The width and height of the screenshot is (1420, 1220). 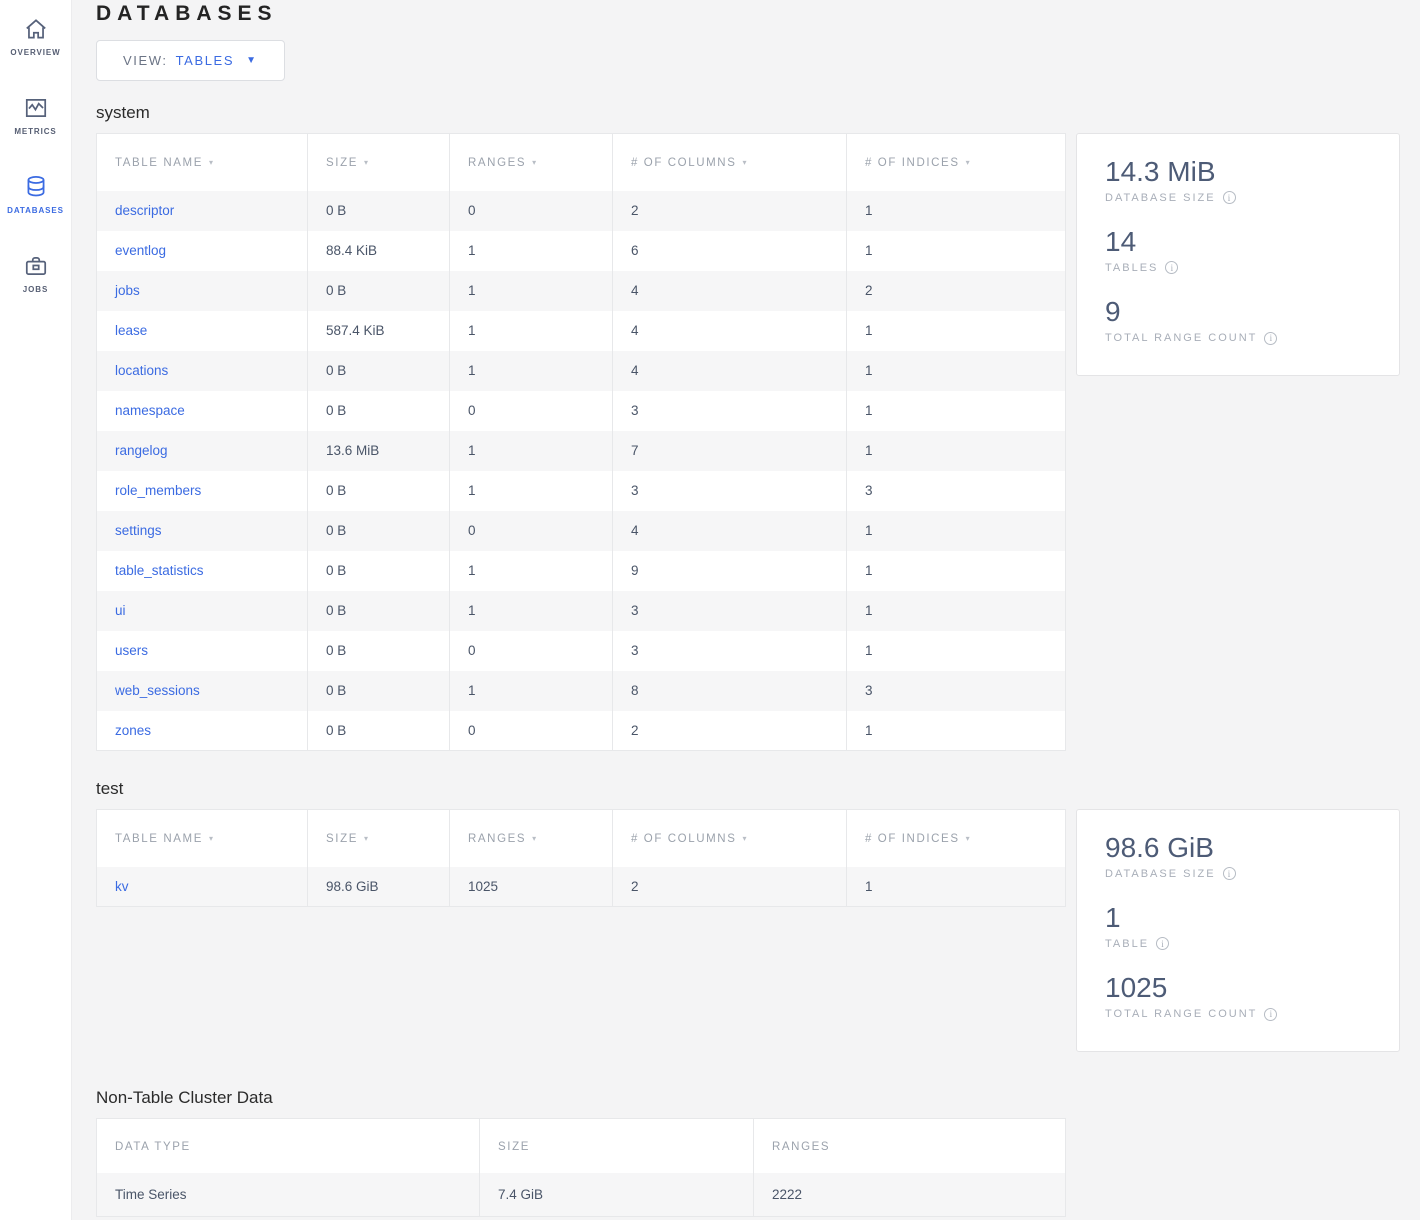 What do you see at coordinates (1159, 847) in the screenshot?
I see `stat-value: 98.6 GiB` at bounding box center [1159, 847].